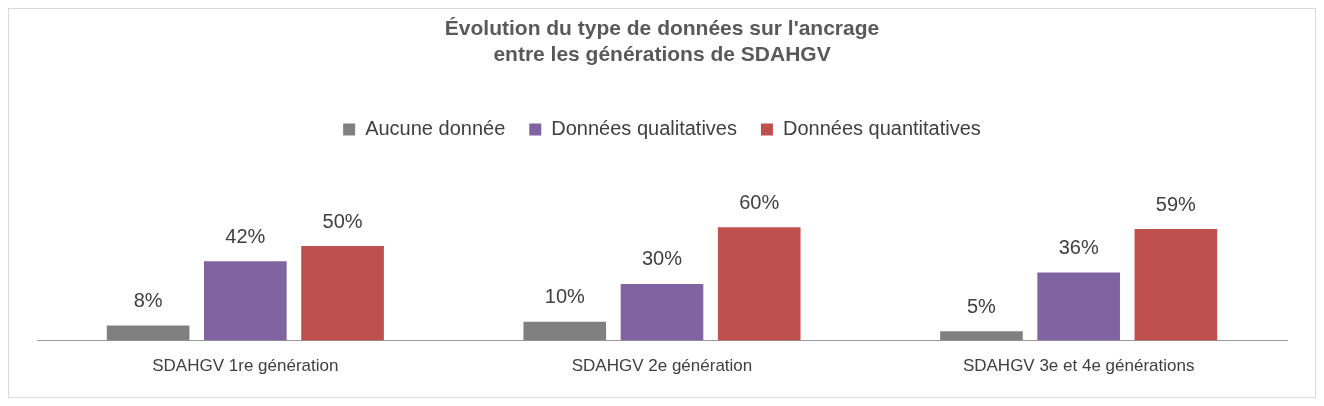  What do you see at coordinates (759, 201) in the screenshot?
I see `data-label: 60%` at bounding box center [759, 201].